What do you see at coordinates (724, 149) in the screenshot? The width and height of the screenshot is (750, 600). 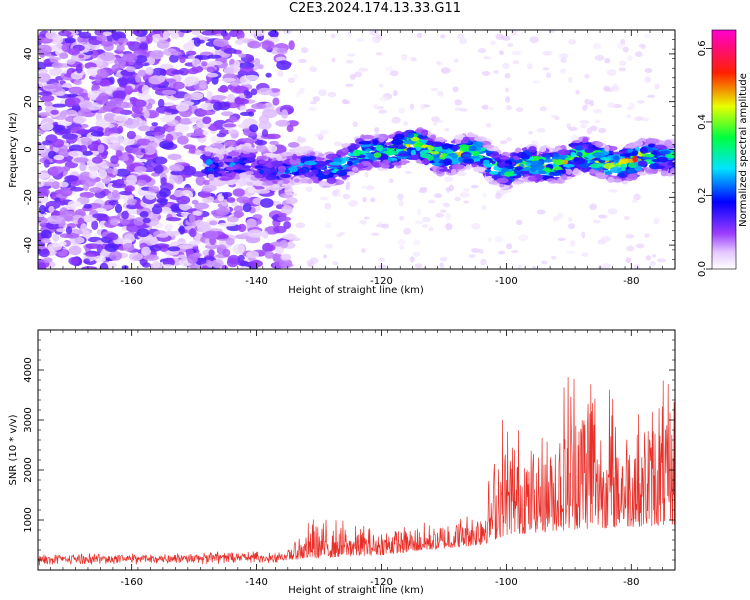 I see `colorbar-gradient` at bounding box center [724, 149].